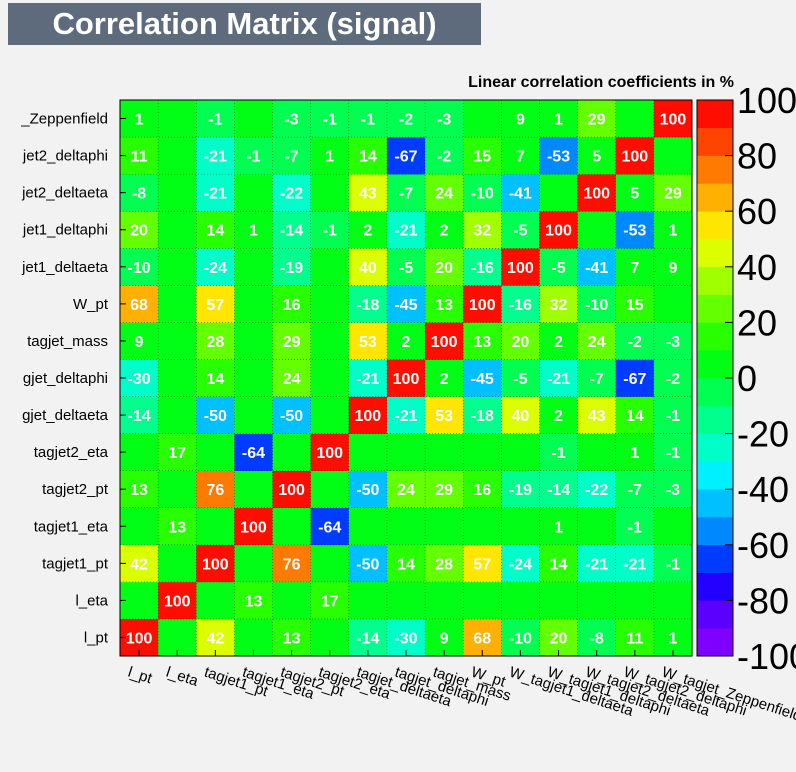 The image size is (796, 772). What do you see at coordinates (766, 656) in the screenshot?
I see `colorbar-tick-label: -100` at bounding box center [766, 656].